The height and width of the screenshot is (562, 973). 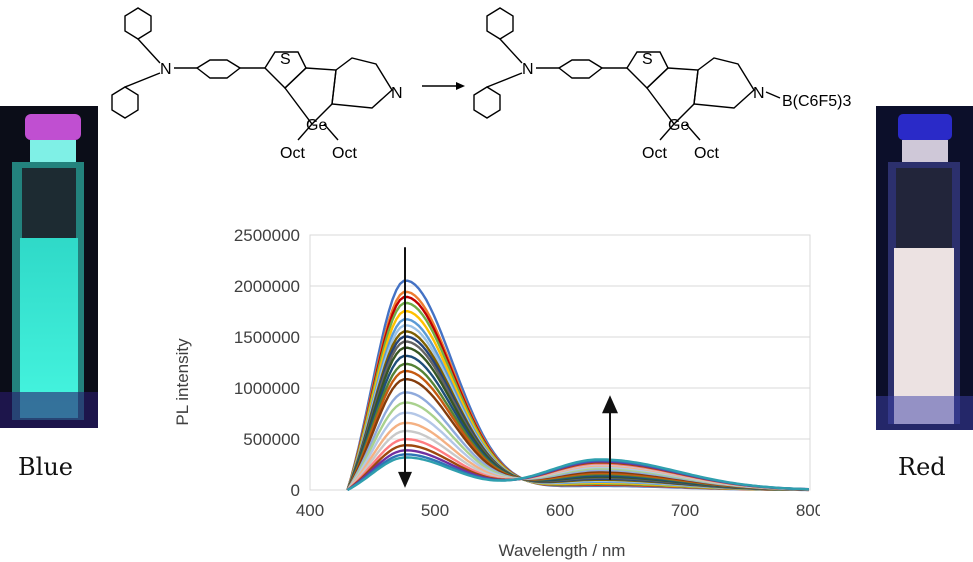 I want to click on y-tick-label: 1500000, so click(x=267, y=337).